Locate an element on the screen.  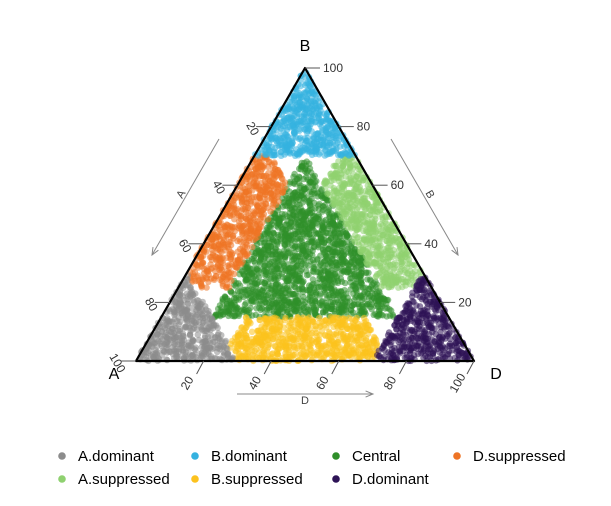
legend-label: A.dominant is located at coordinates (116, 456).